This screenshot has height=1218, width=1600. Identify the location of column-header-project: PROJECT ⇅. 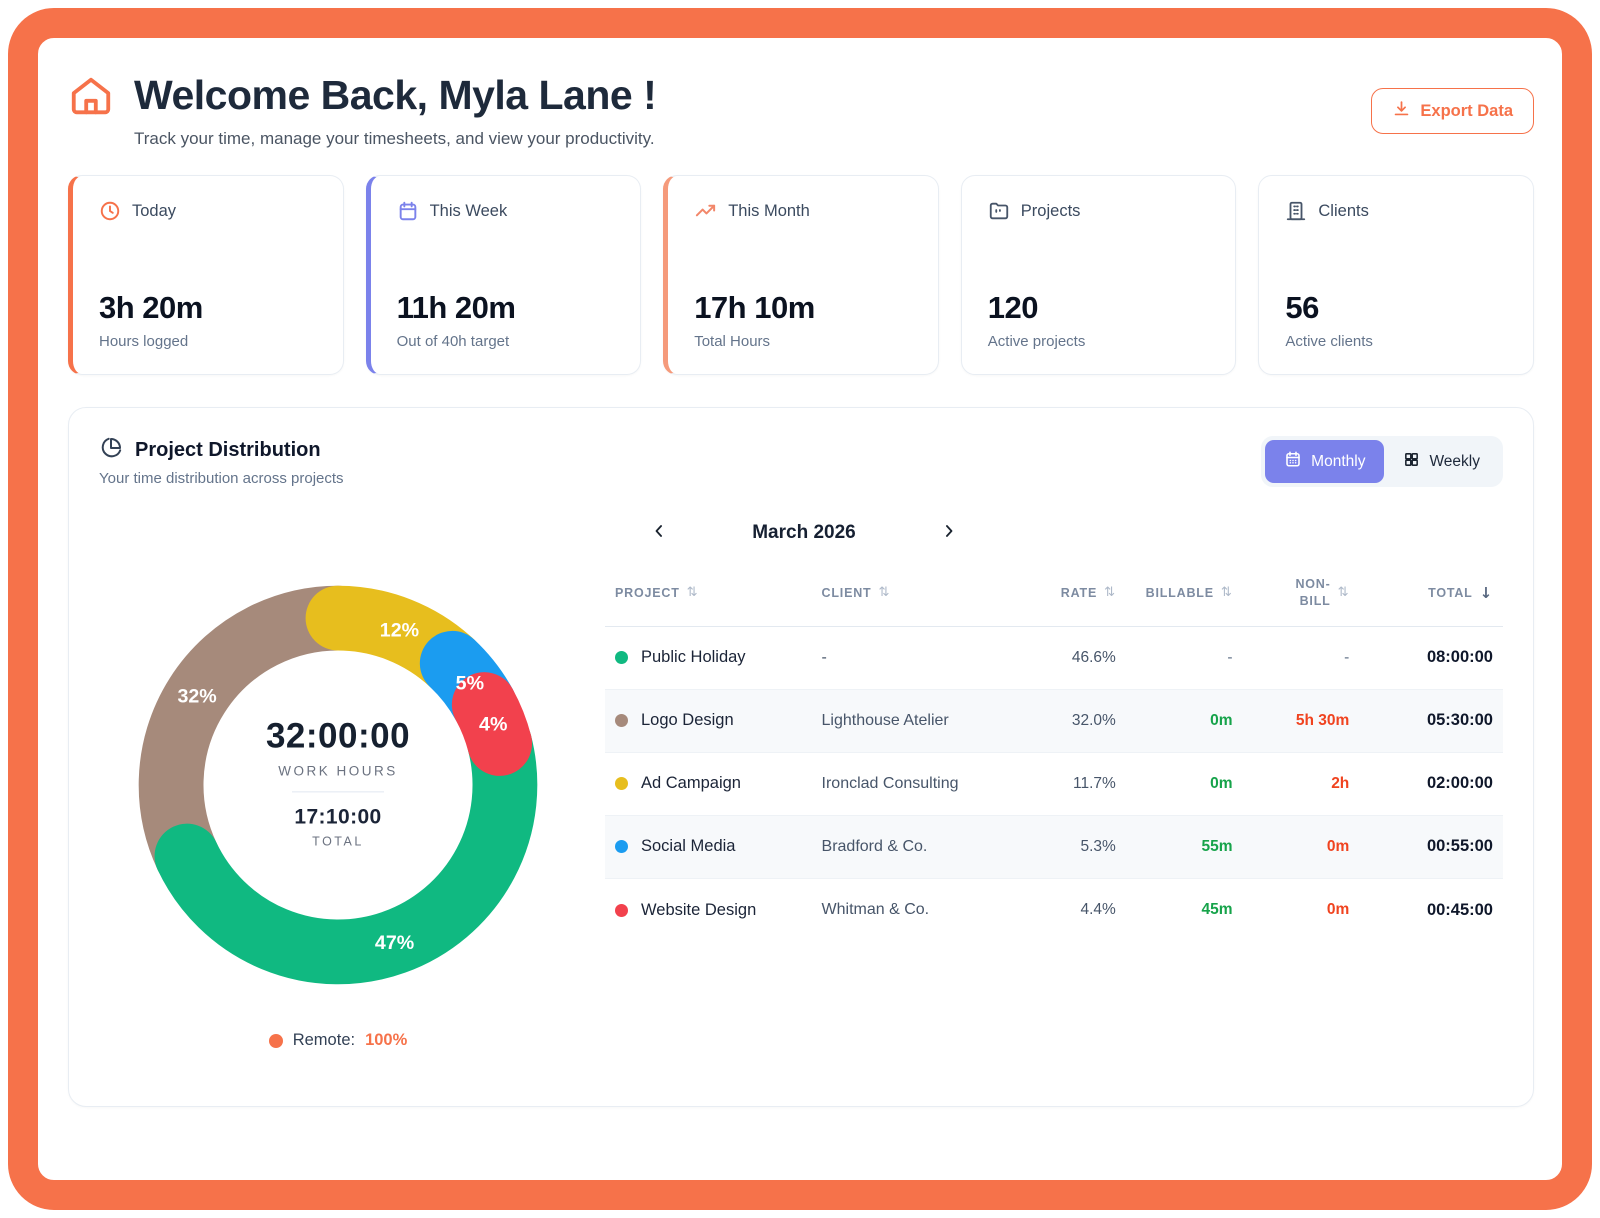
(708, 597).